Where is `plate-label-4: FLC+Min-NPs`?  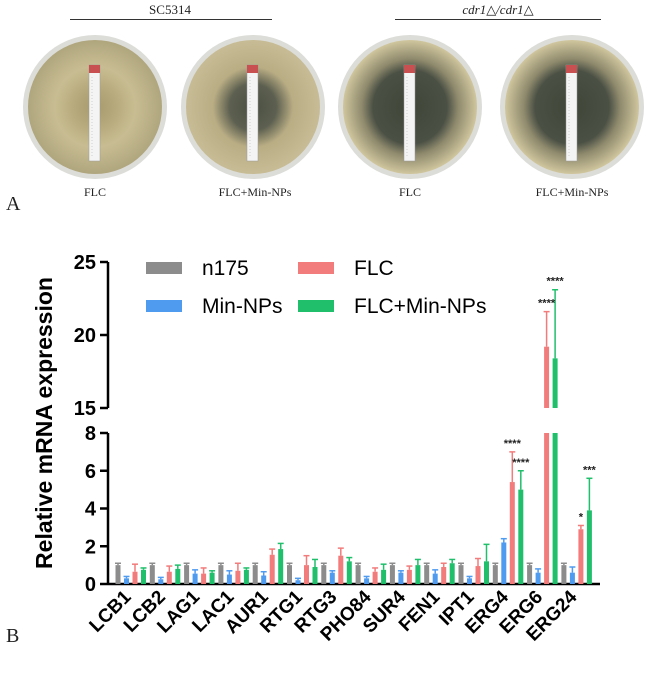
plate-label-4: FLC+Min-NPs is located at coordinates (572, 192).